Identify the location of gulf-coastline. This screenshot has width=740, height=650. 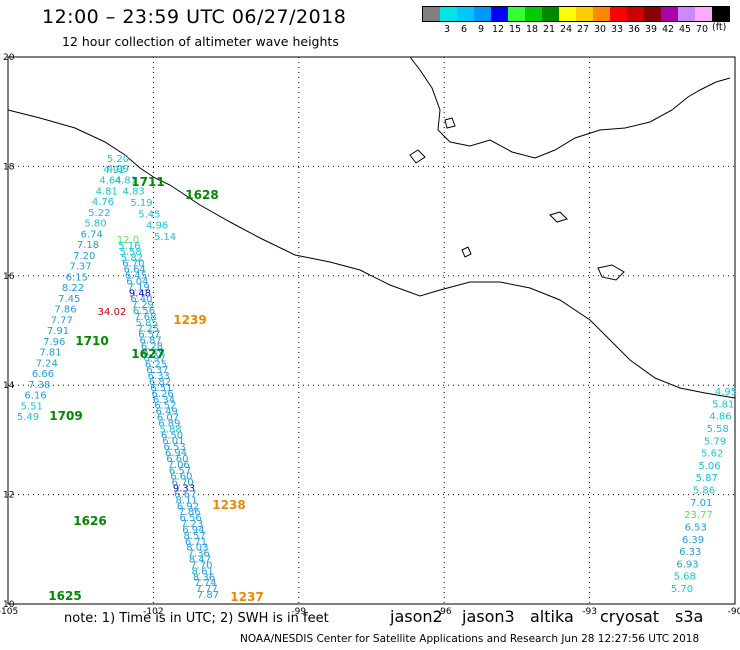
(570, 107).